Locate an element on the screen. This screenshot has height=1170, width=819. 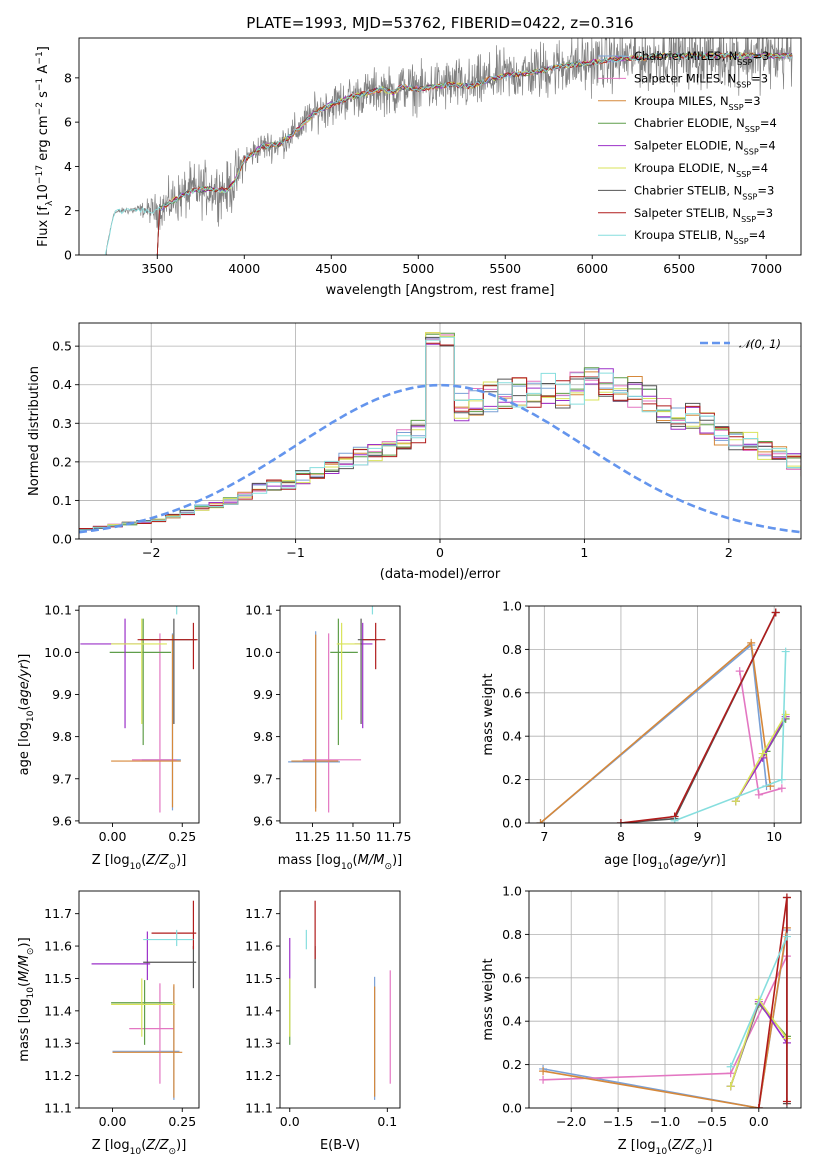
y-tick-label: 9.8 is located at coordinates (263, 736).